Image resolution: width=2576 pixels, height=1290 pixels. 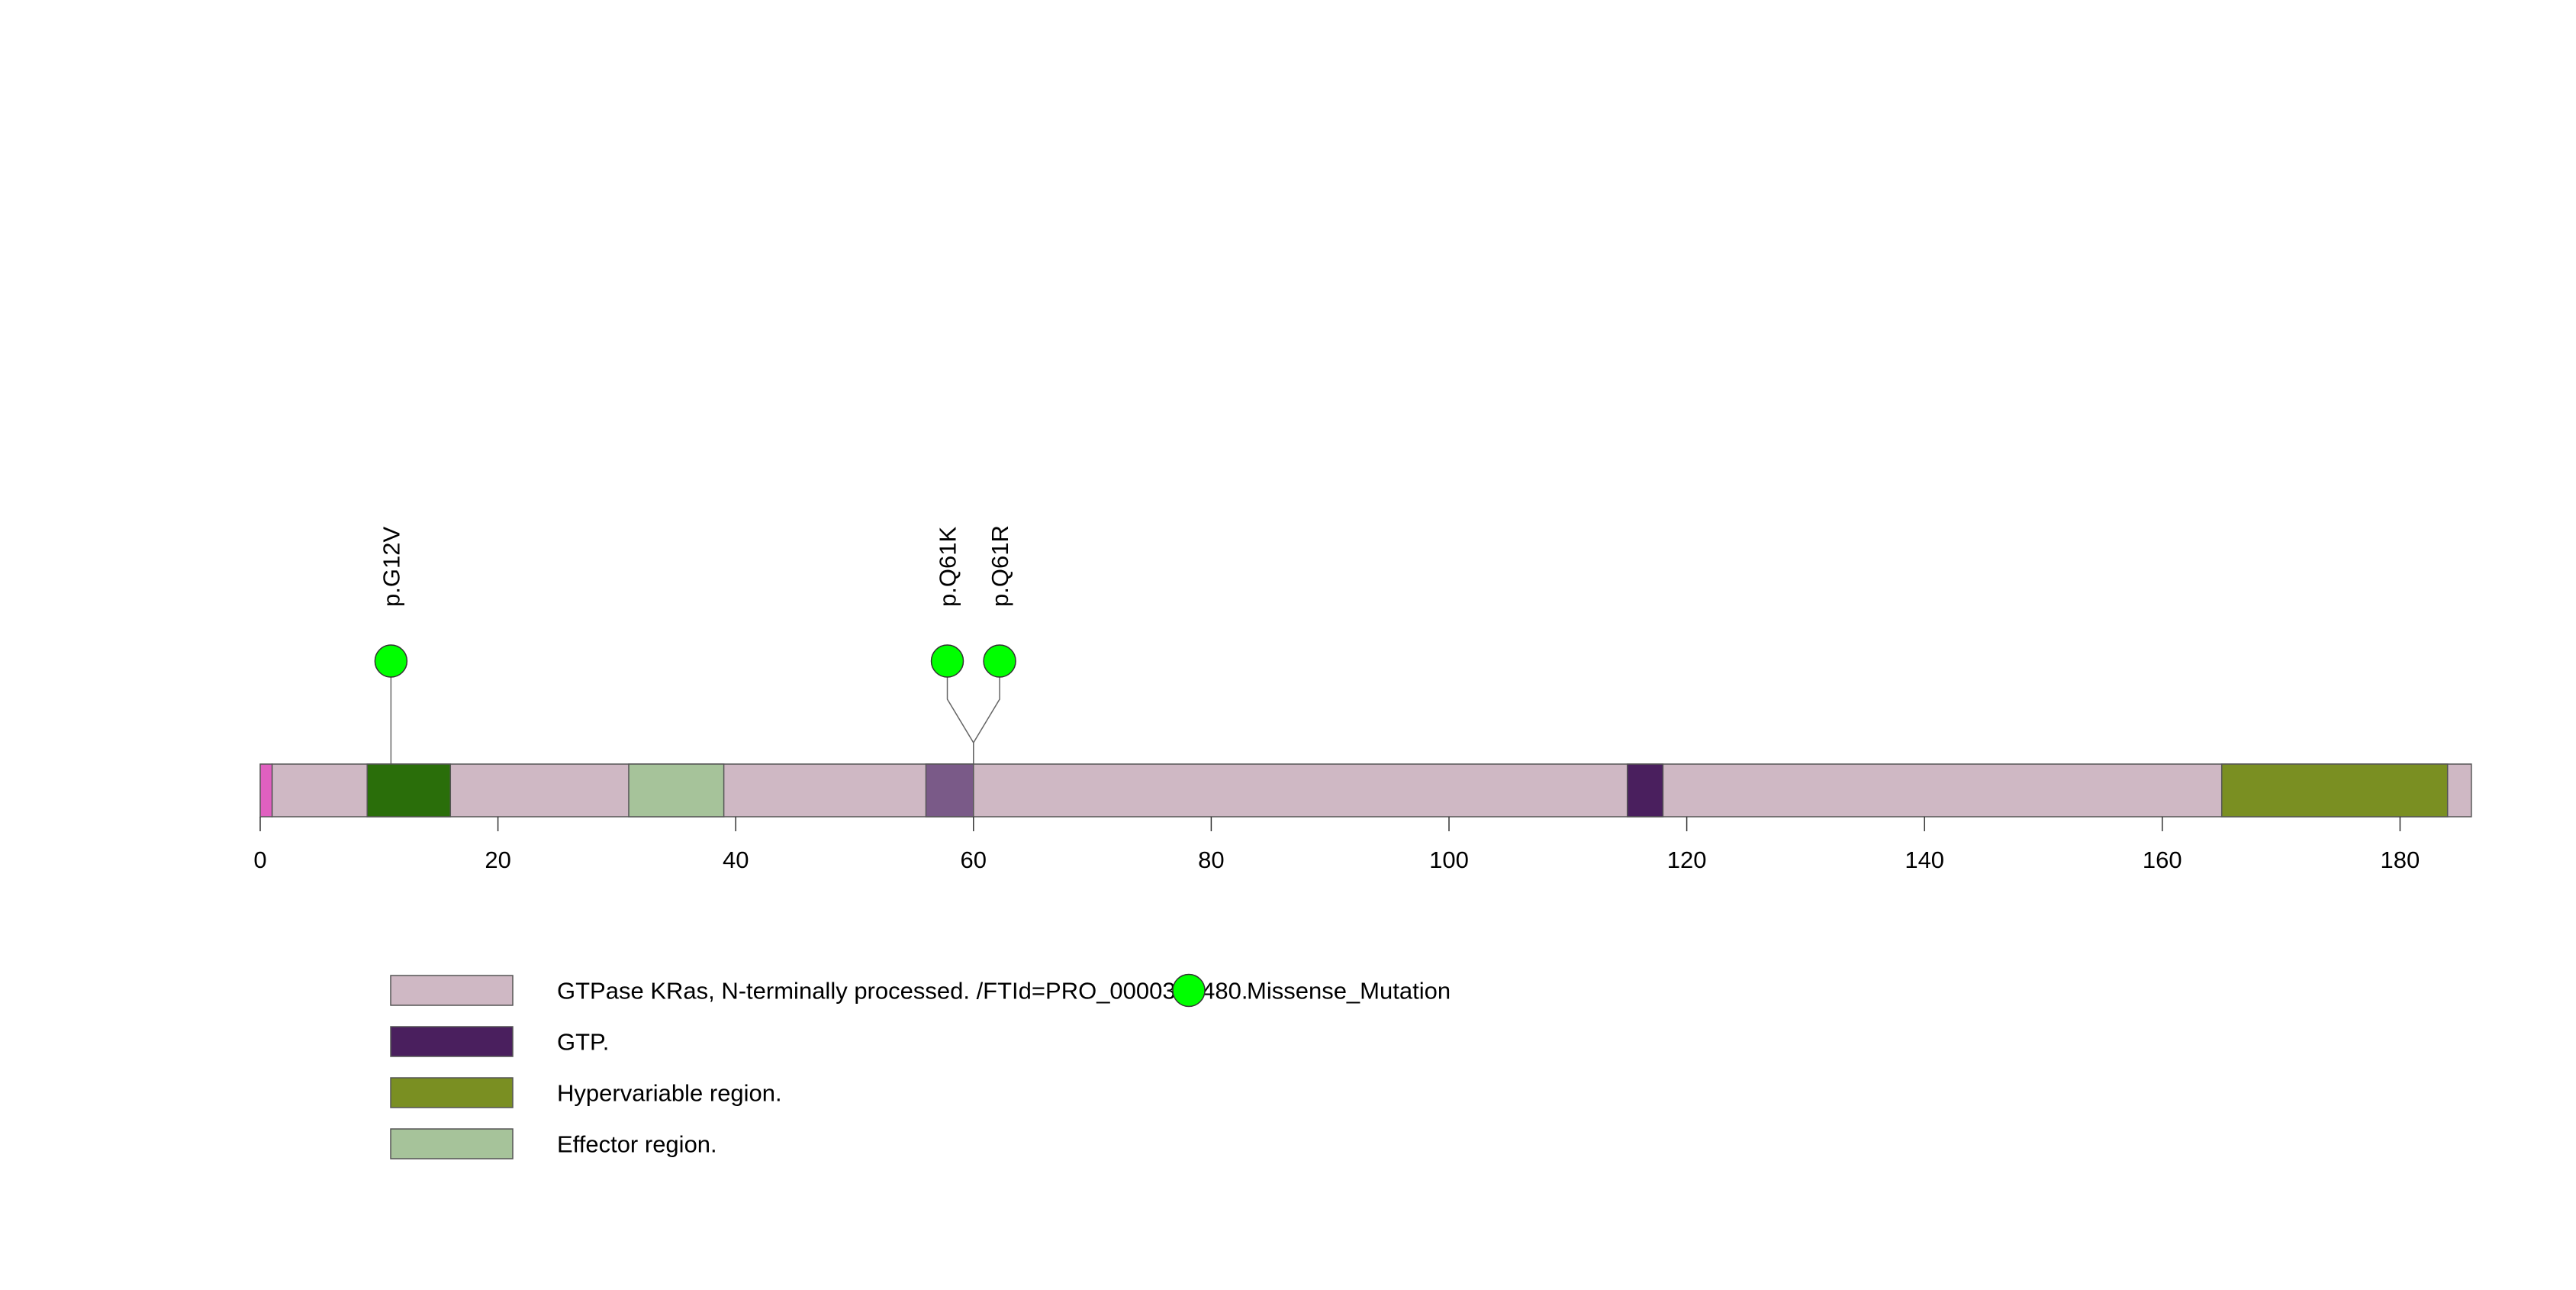 What do you see at coordinates (1349, 992) in the screenshot?
I see `legend-mutation-label-0: Missense_Mutation` at bounding box center [1349, 992].